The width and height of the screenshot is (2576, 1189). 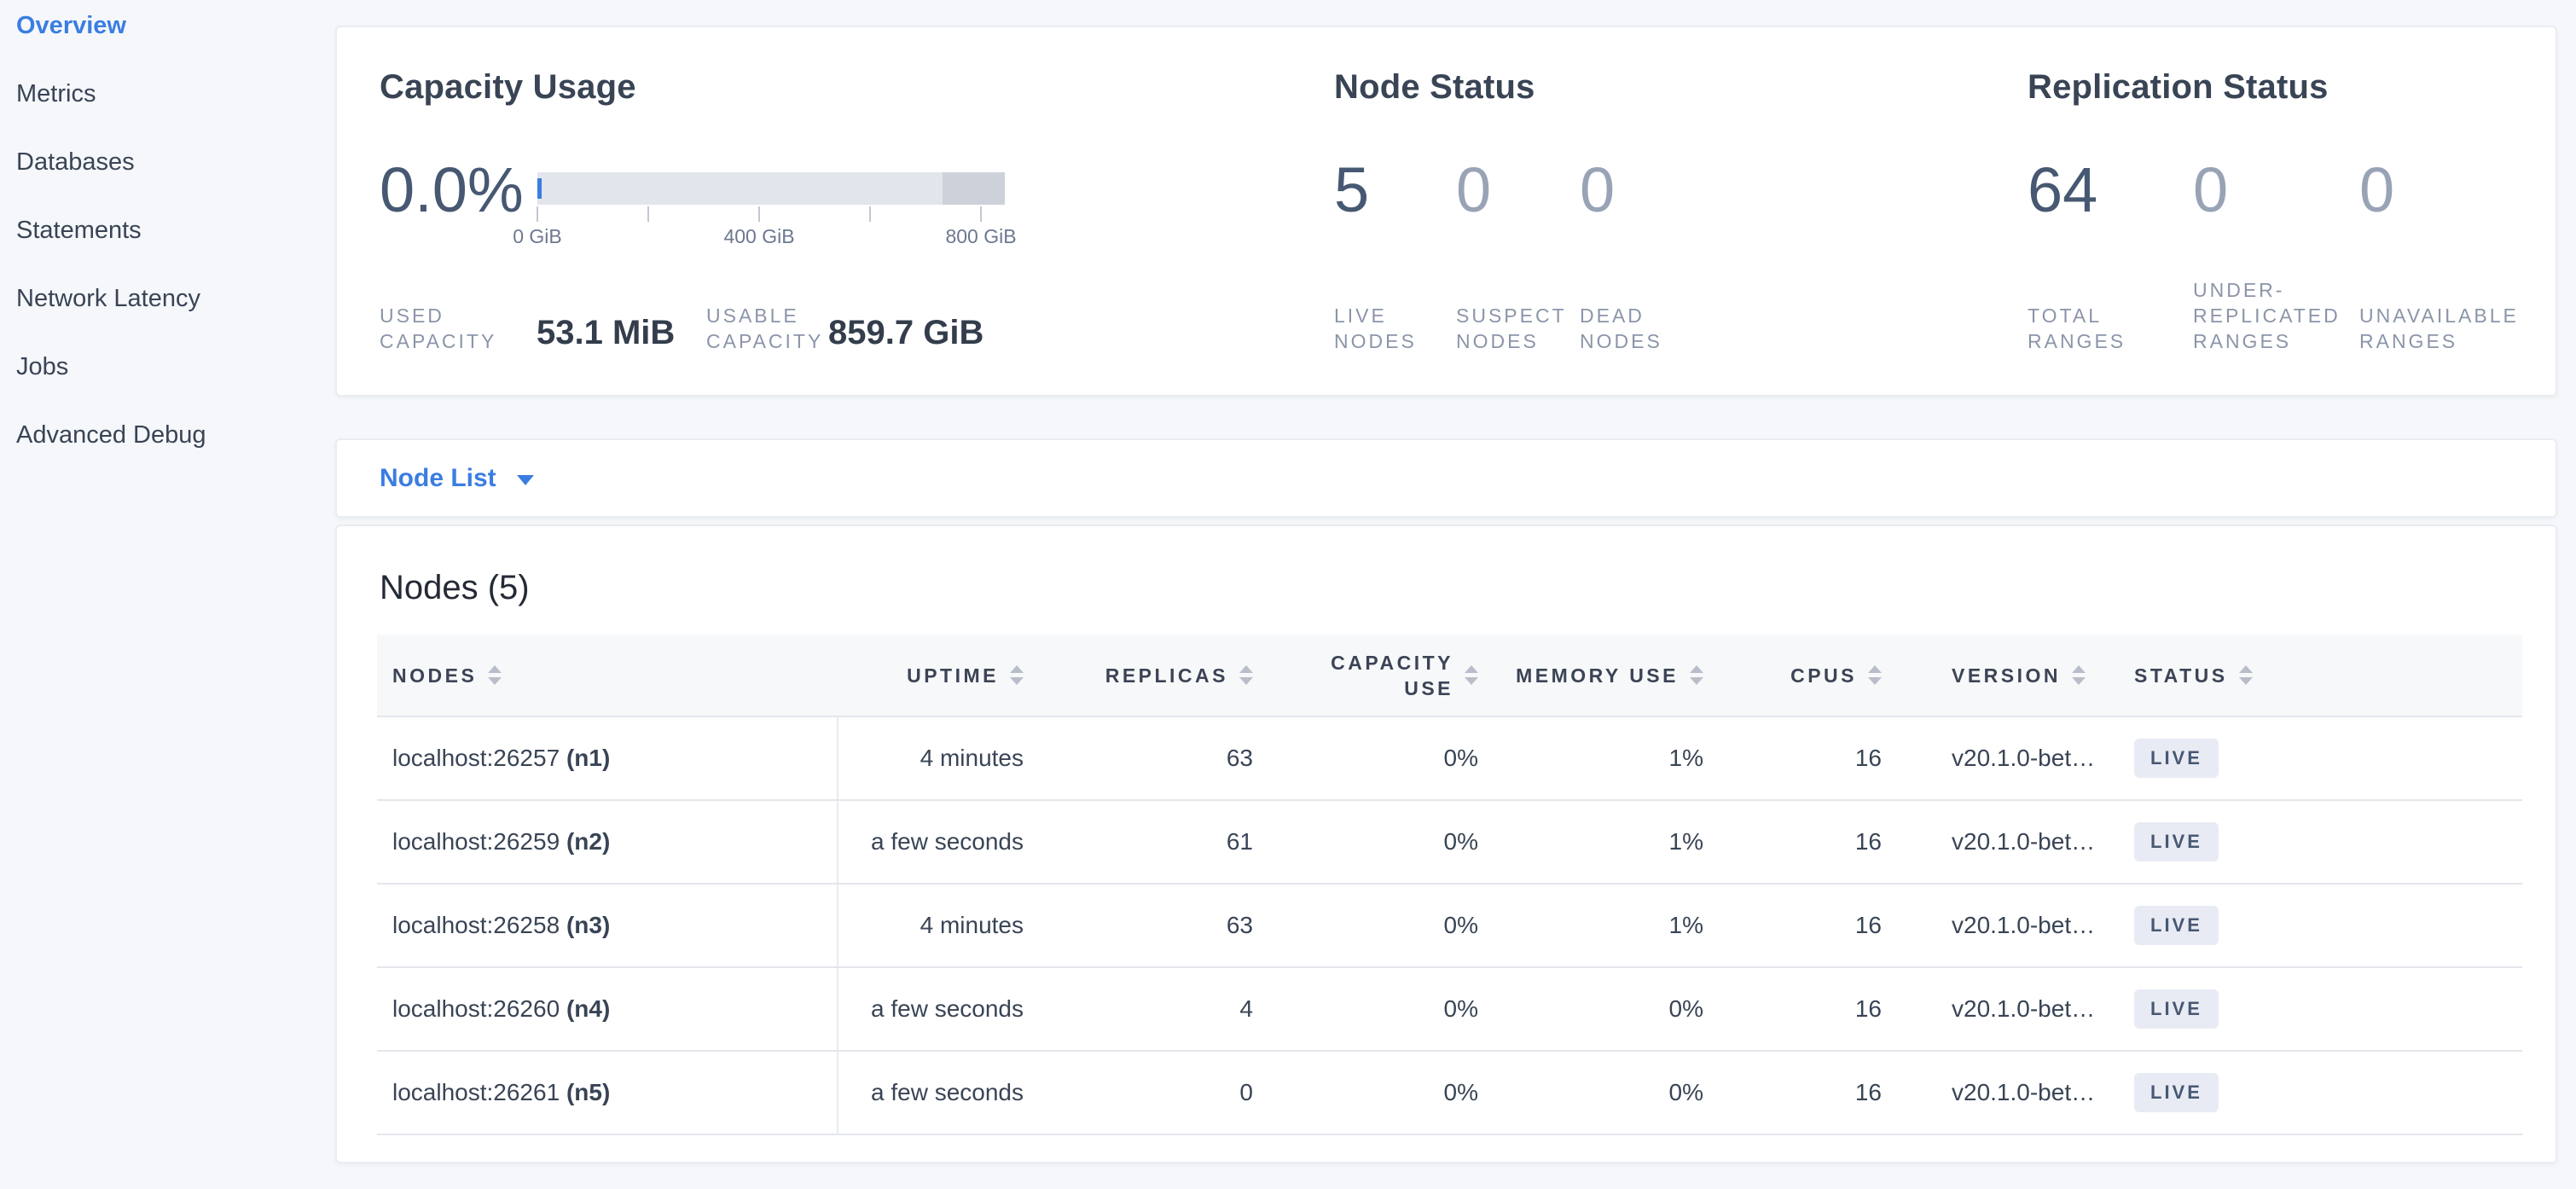 I want to click on column-header-content: VERSION, so click(x=2030, y=675).